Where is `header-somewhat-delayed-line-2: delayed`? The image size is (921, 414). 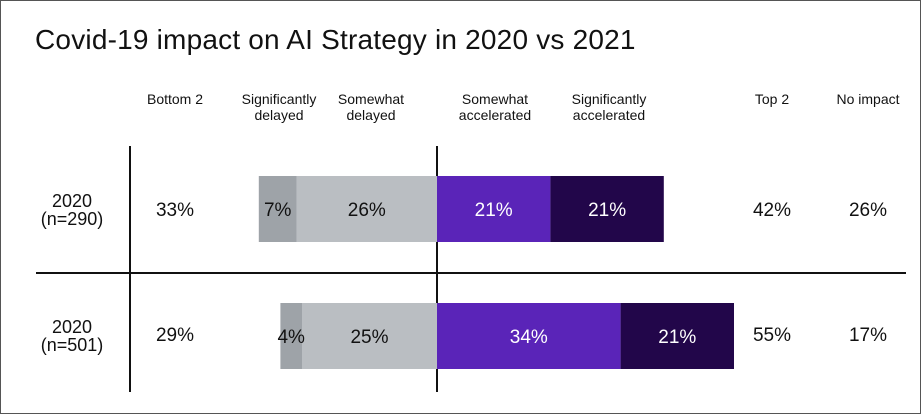 header-somewhat-delayed-line-2: delayed is located at coordinates (371, 115).